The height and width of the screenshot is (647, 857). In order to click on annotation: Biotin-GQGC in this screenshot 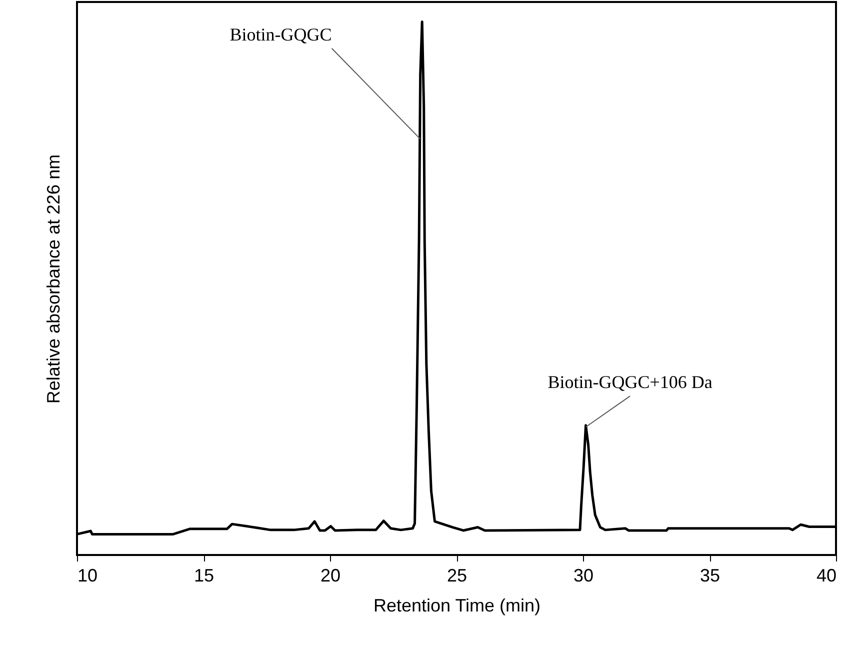, I will do `click(281, 34)`.